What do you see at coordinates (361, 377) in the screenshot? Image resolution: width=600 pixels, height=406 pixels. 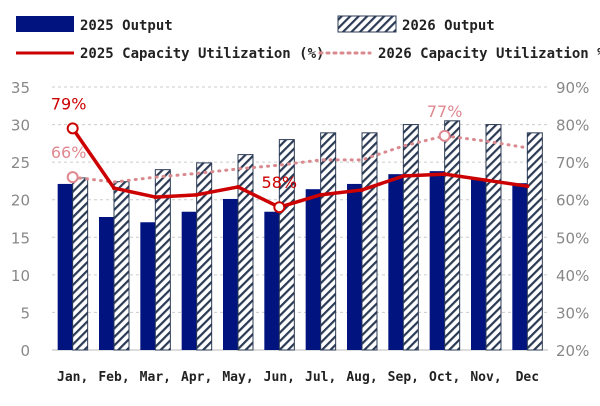 I see `x-tick-label: Aug,` at bounding box center [361, 377].